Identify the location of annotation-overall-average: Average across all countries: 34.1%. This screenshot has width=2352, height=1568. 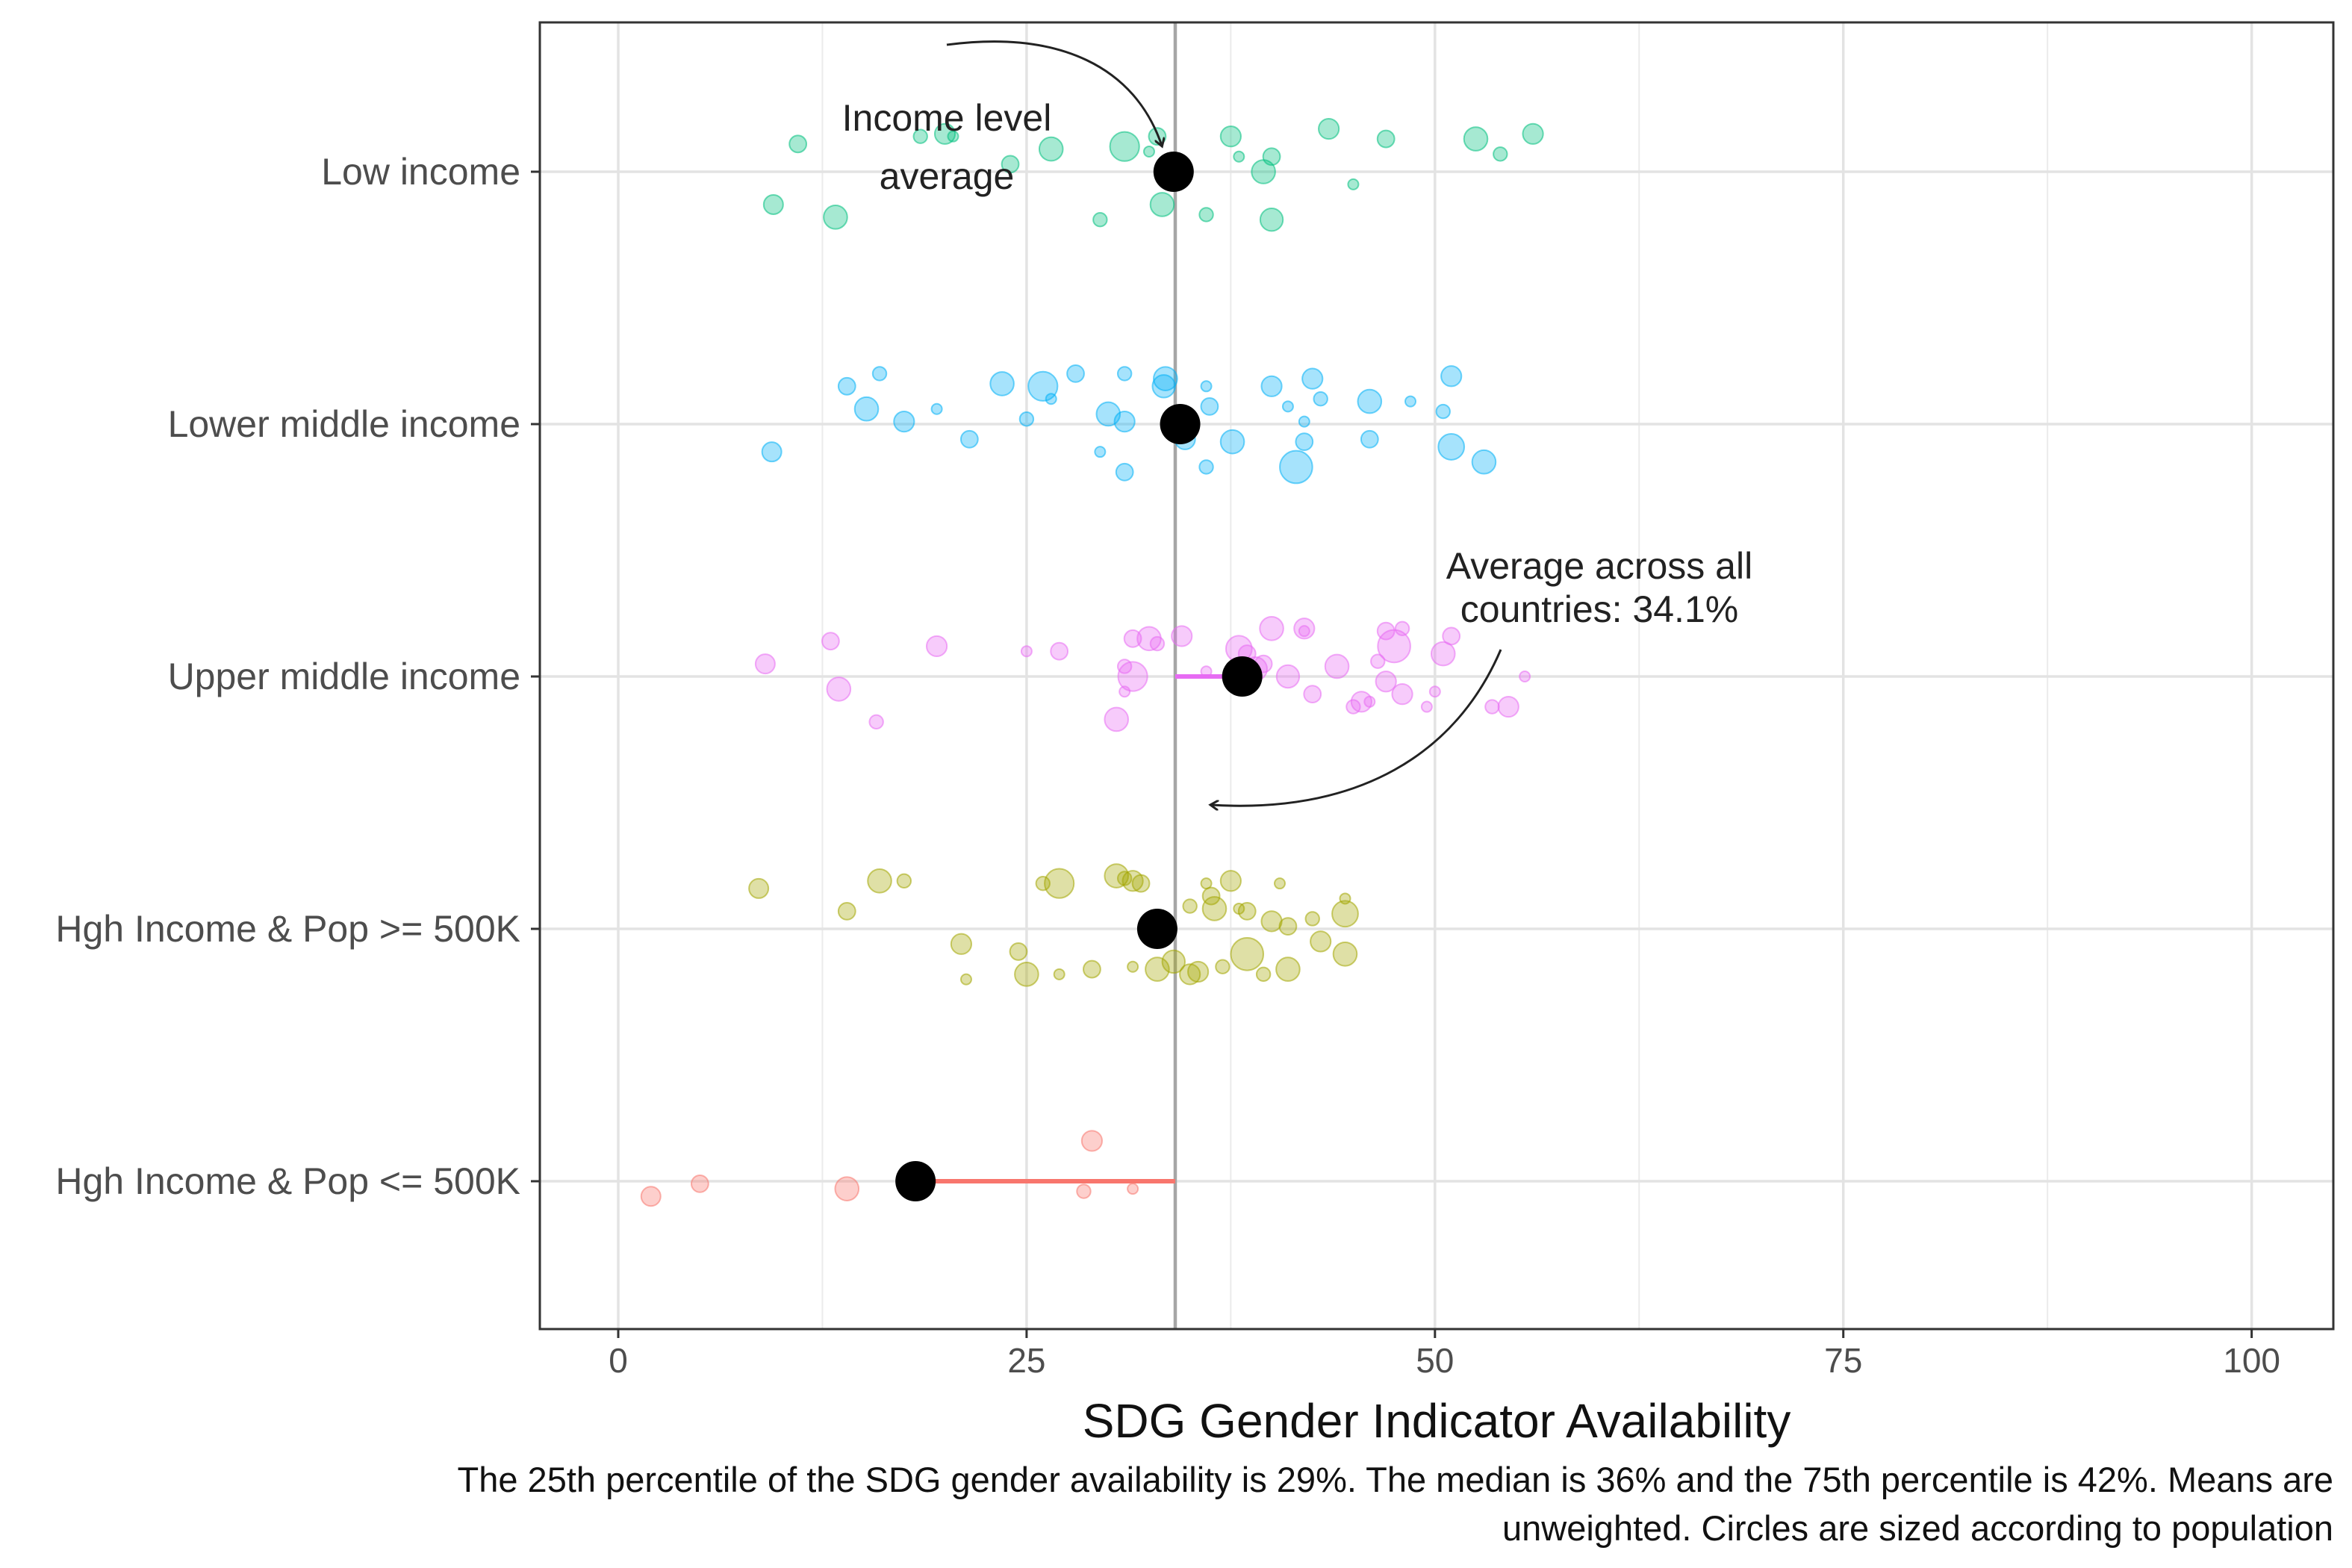
(1481, 675).